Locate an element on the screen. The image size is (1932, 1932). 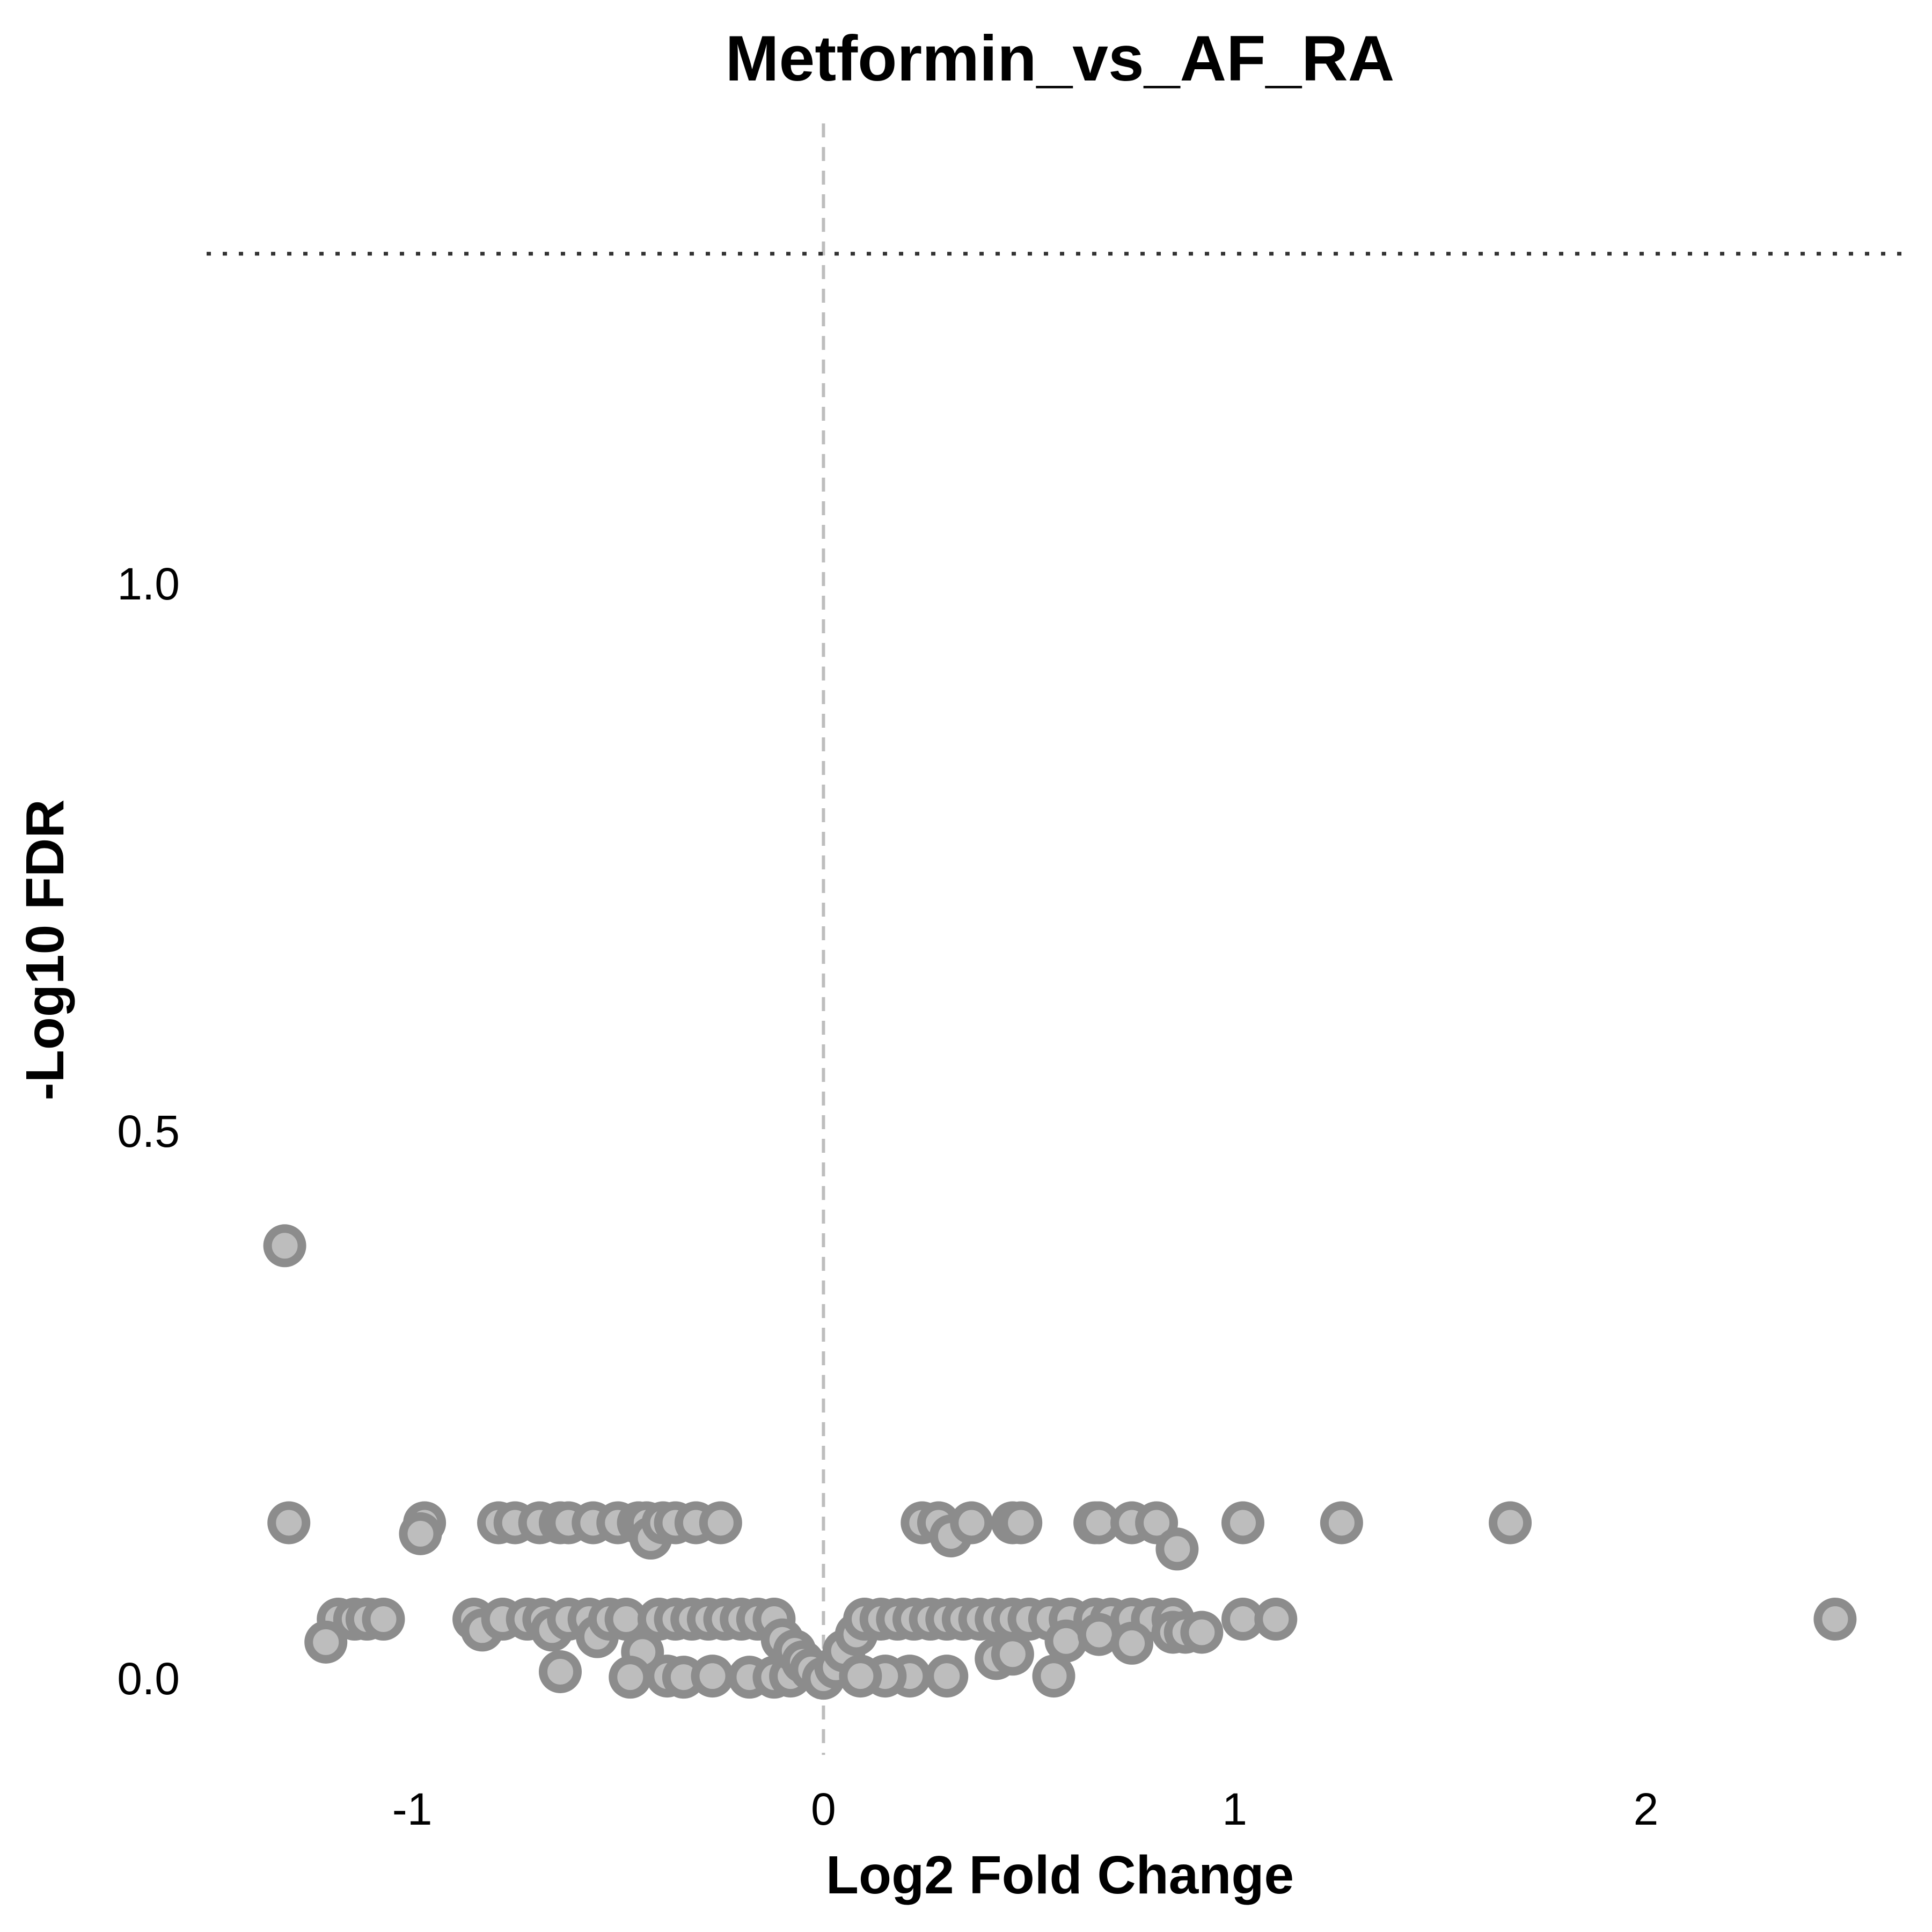
x-tick-label: 1 is located at coordinates (1234, 1809).